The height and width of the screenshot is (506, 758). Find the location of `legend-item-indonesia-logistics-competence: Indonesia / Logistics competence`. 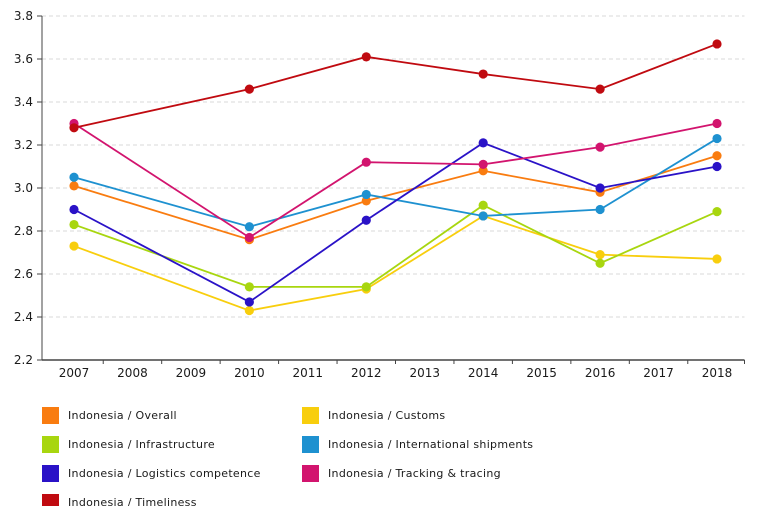

legend-item-indonesia-logistics-competence: Indonesia / Logistics competence is located at coordinates (172, 473).